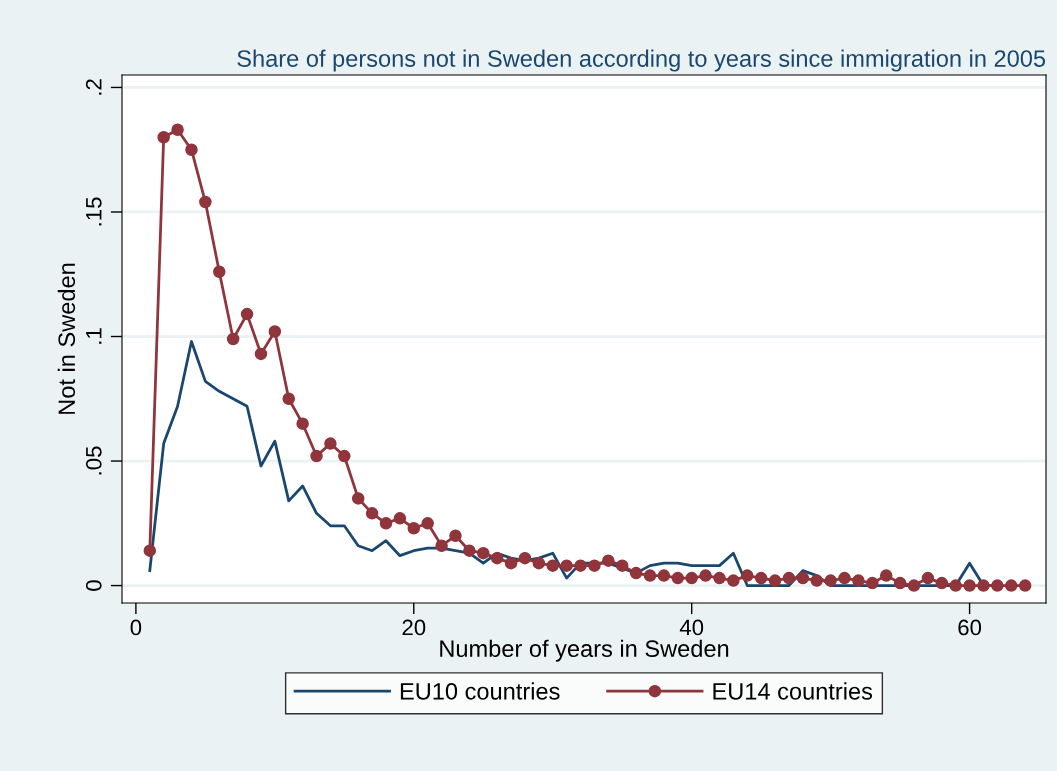  Describe the element at coordinates (93, 460) in the screenshot. I see `y-tick-label: .05` at that location.